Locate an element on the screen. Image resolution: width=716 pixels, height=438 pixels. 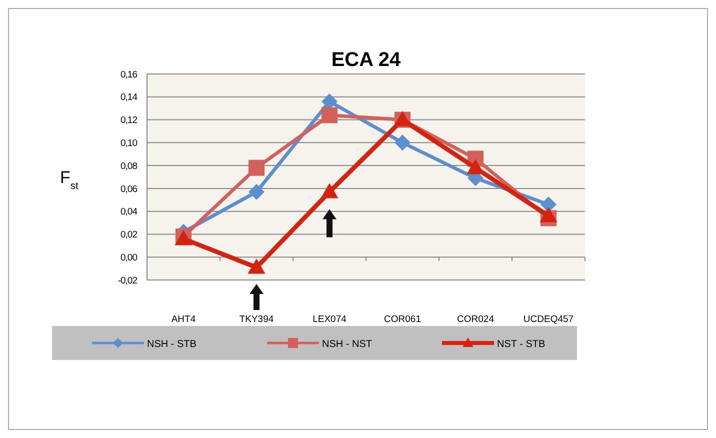
x-tick-label: COR024 is located at coordinates (475, 319).